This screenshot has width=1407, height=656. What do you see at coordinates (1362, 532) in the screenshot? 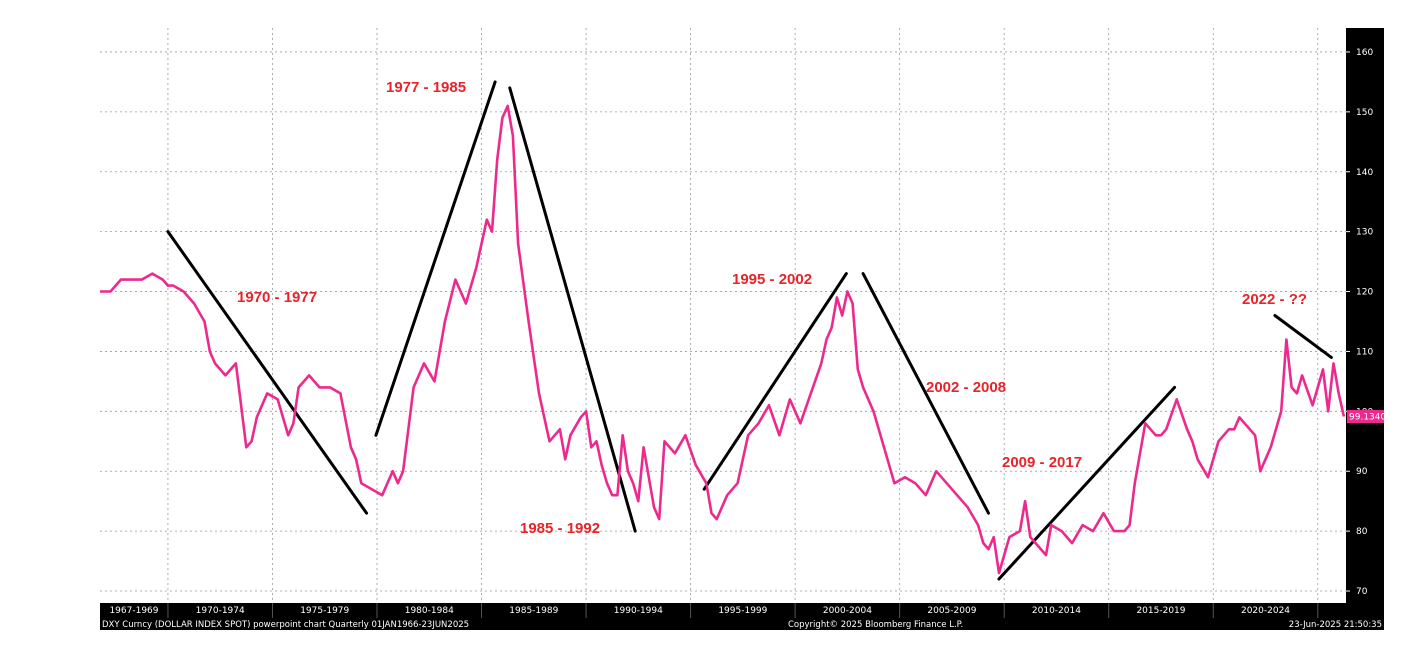
I see `y-tick-label: 80` at bounding box center [1362, 532].